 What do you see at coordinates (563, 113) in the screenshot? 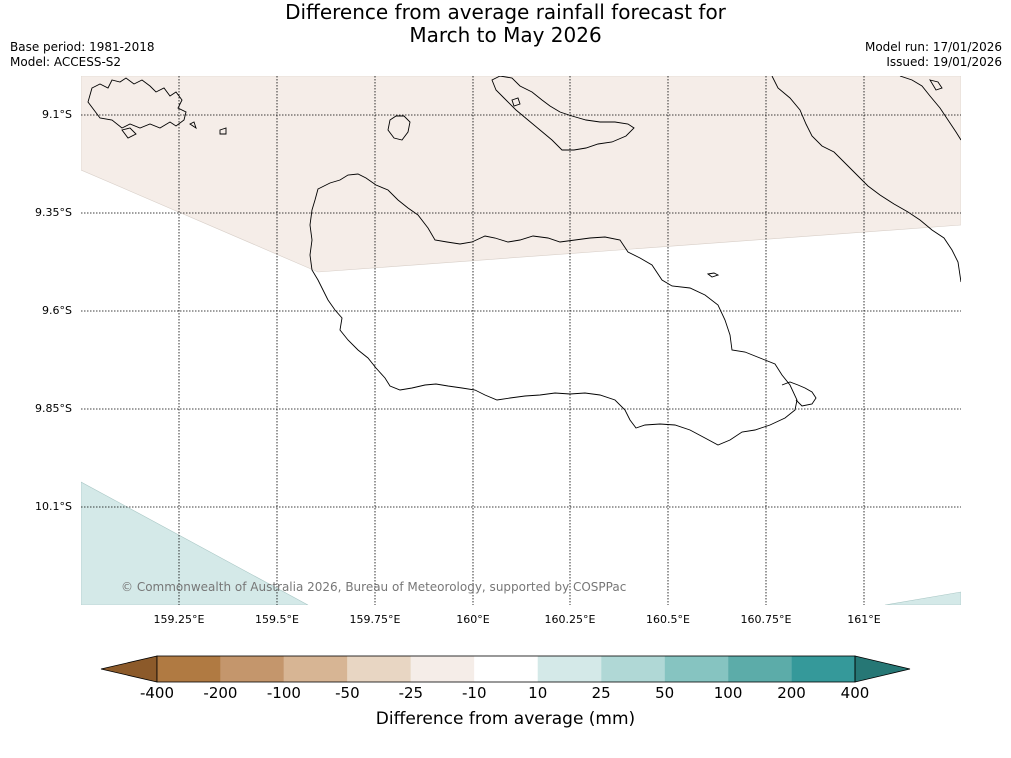
I see `coastline-north-islands` at bounding box center [563, 113].